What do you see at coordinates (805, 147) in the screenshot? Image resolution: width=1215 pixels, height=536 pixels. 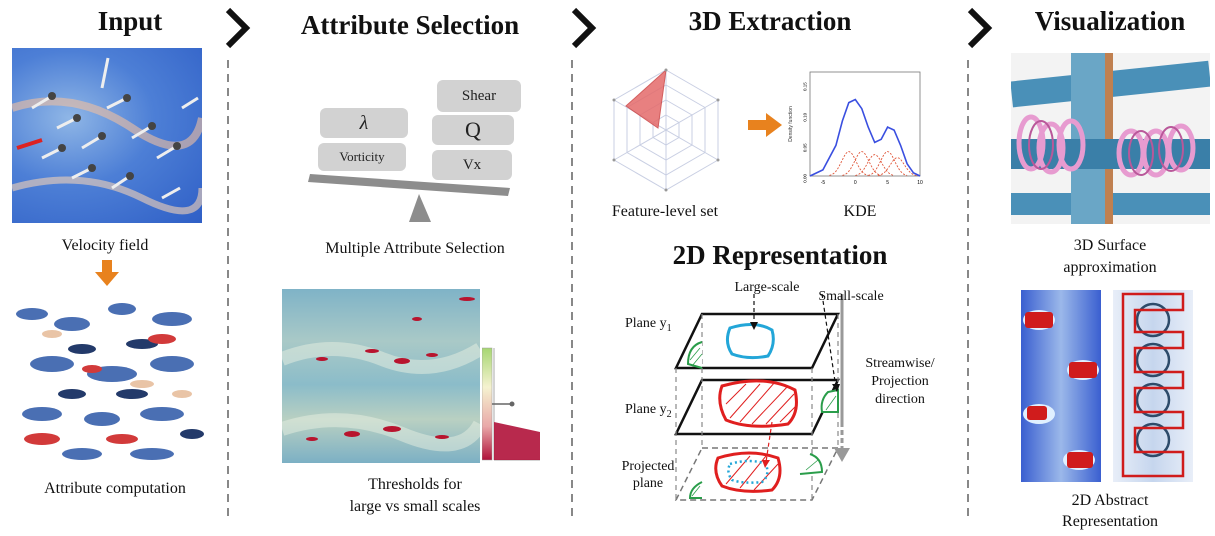 I see `kde-ytick-label: 0.05` at bounding box center [805, 147].